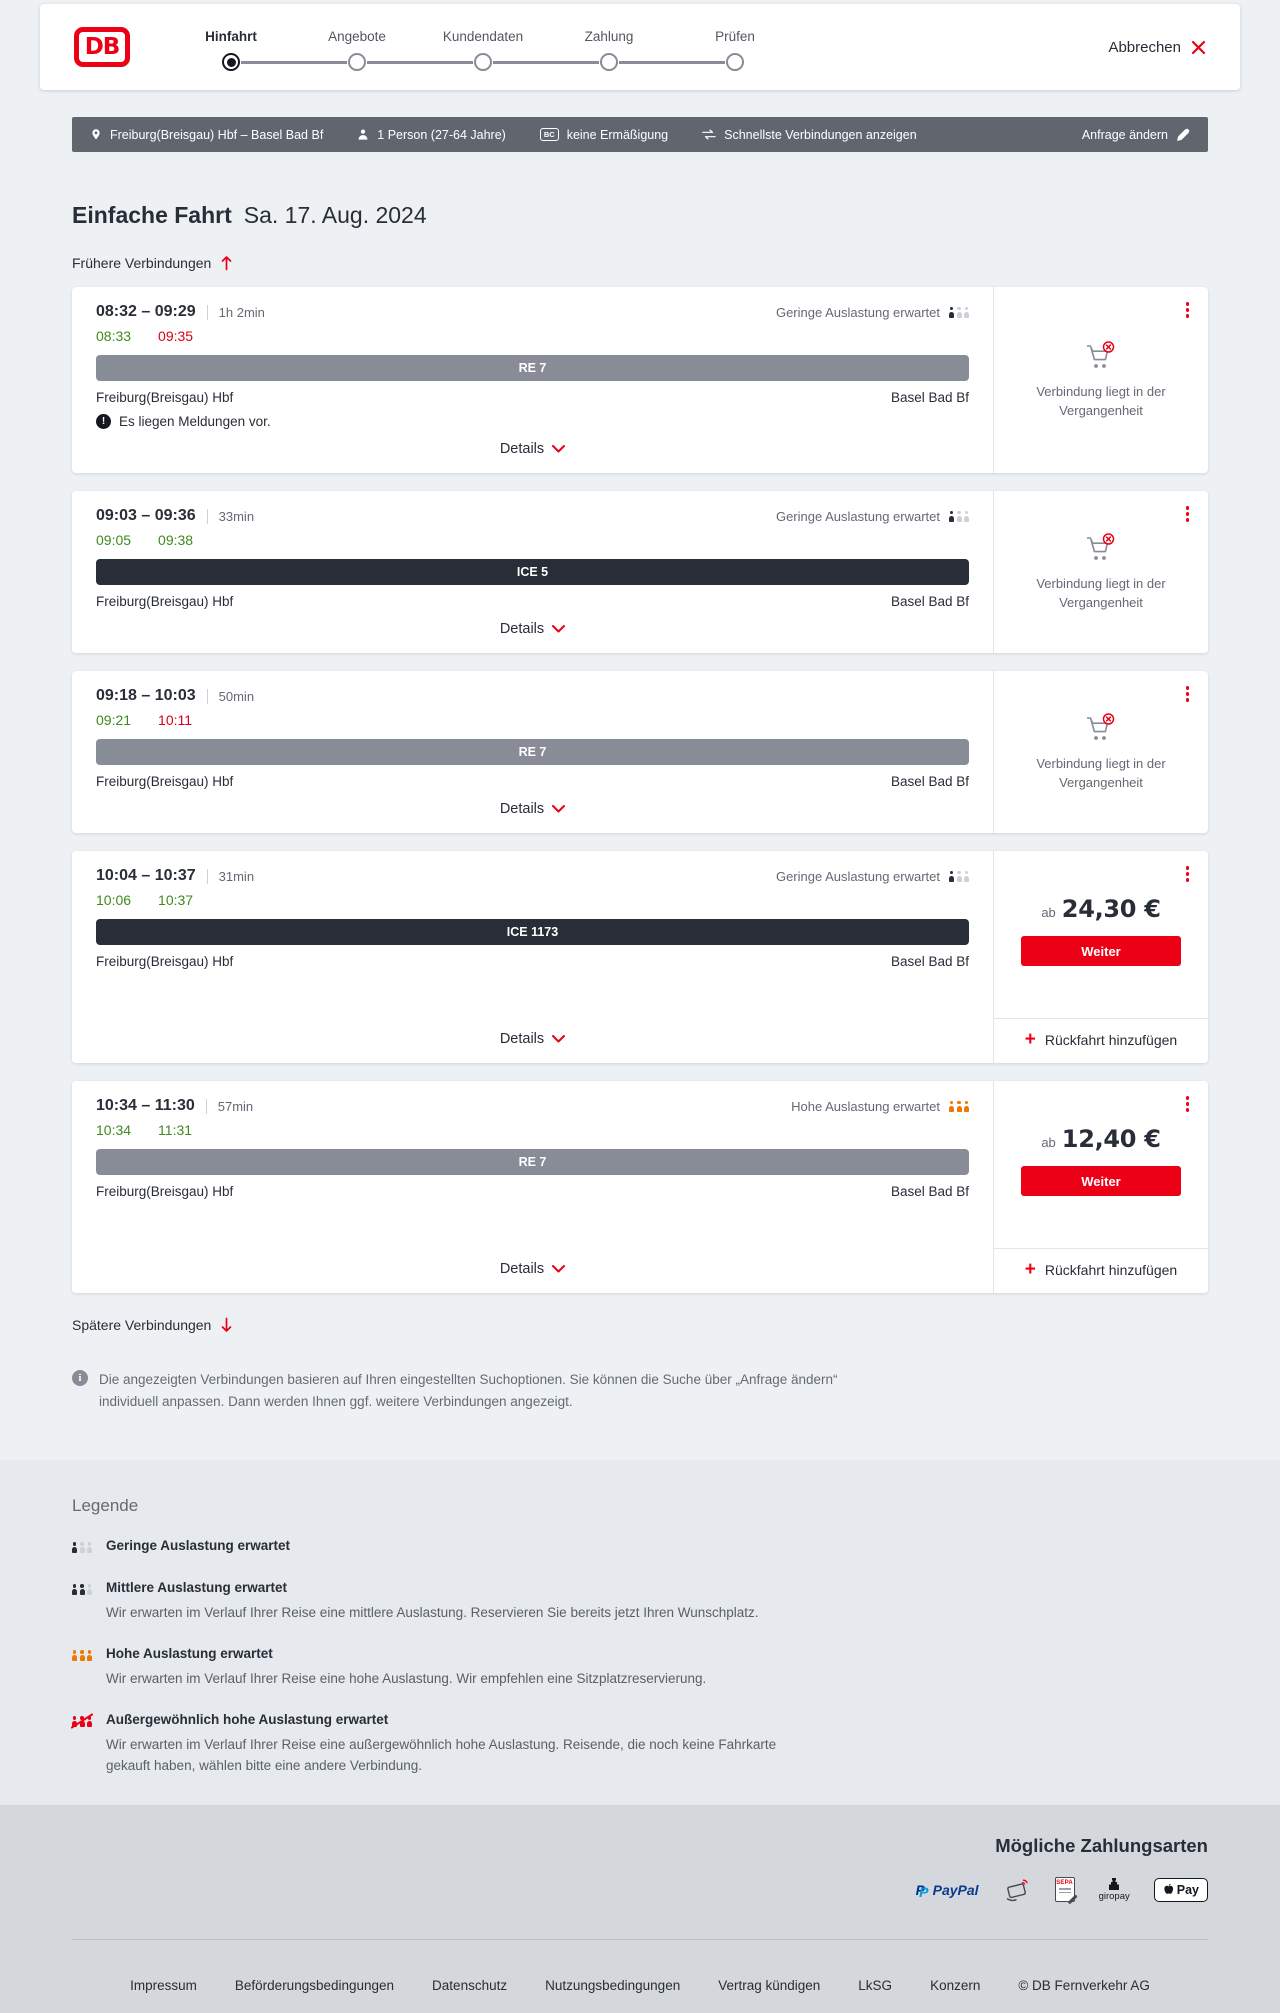 The image size is (1280, 2013). I want to click on price-value: 12,40 €, so click(1111, 1139).